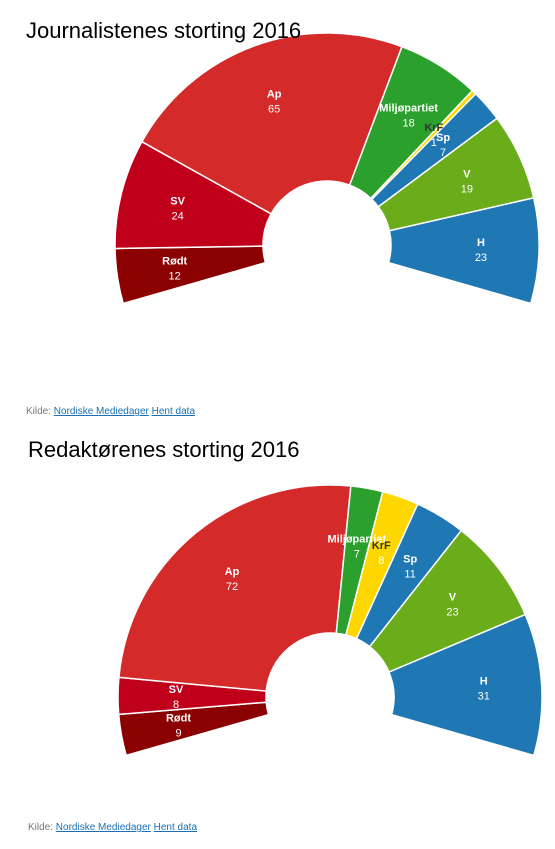  I want to click on segment-value-miljopartiet: 18, so click(408, 123).